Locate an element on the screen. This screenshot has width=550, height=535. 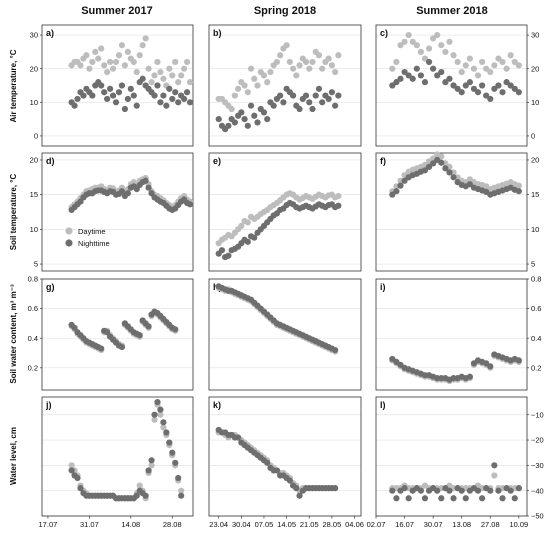
row-label-soil-water-content: Soil water content, m³ m⁻³ is located at coordinates (13, 334).